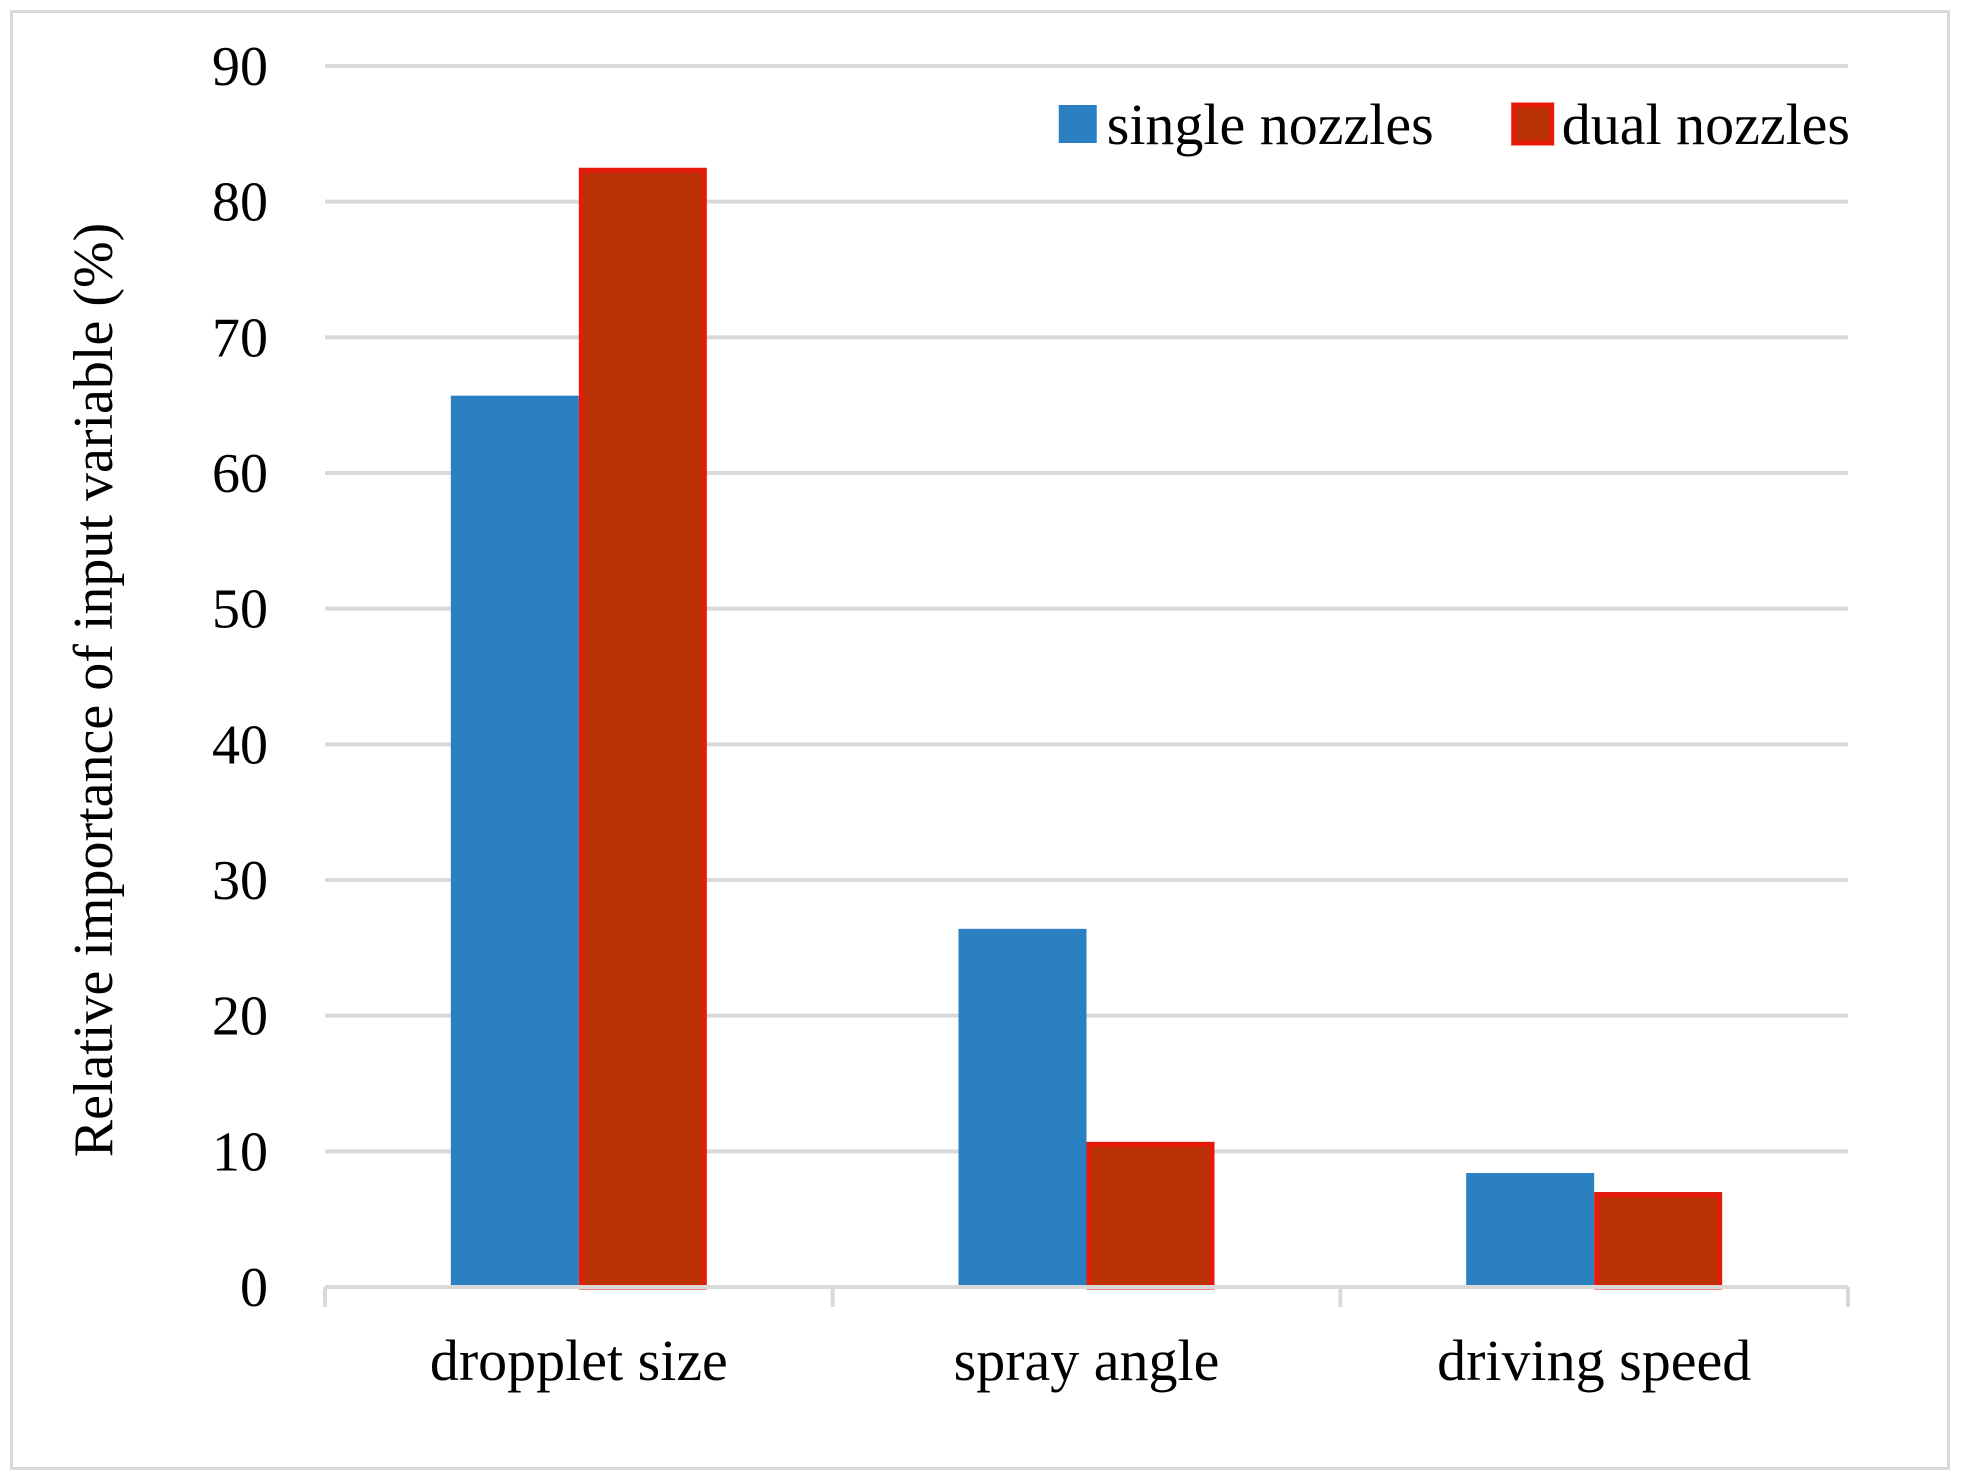 This screenshot has height=1481, width=1964. I want to click on y-tick-label-20: 20, so click(240, 1017).